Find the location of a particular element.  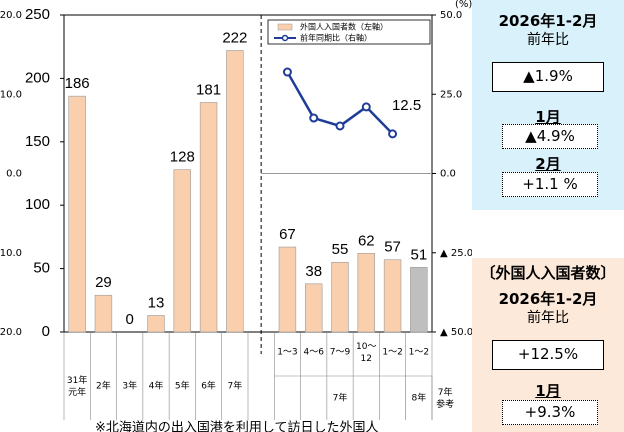

y2-tick-label: 0.0 is located at coordinates (448, 174).